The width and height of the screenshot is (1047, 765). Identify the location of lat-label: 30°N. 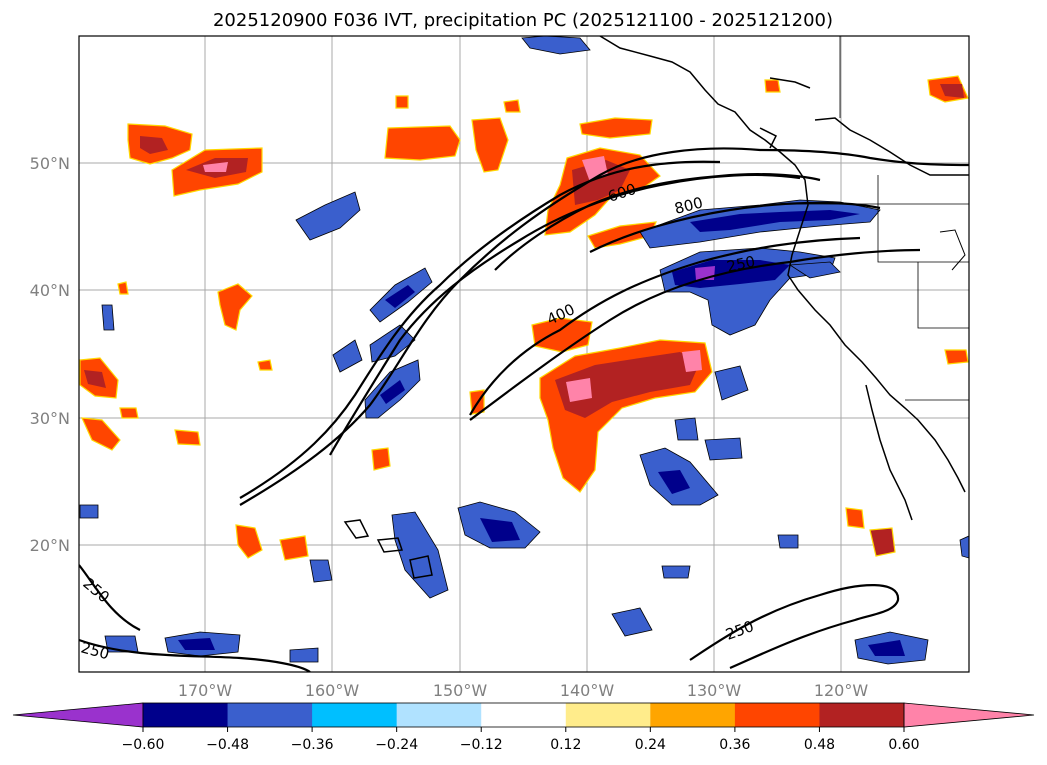
(50, 418).